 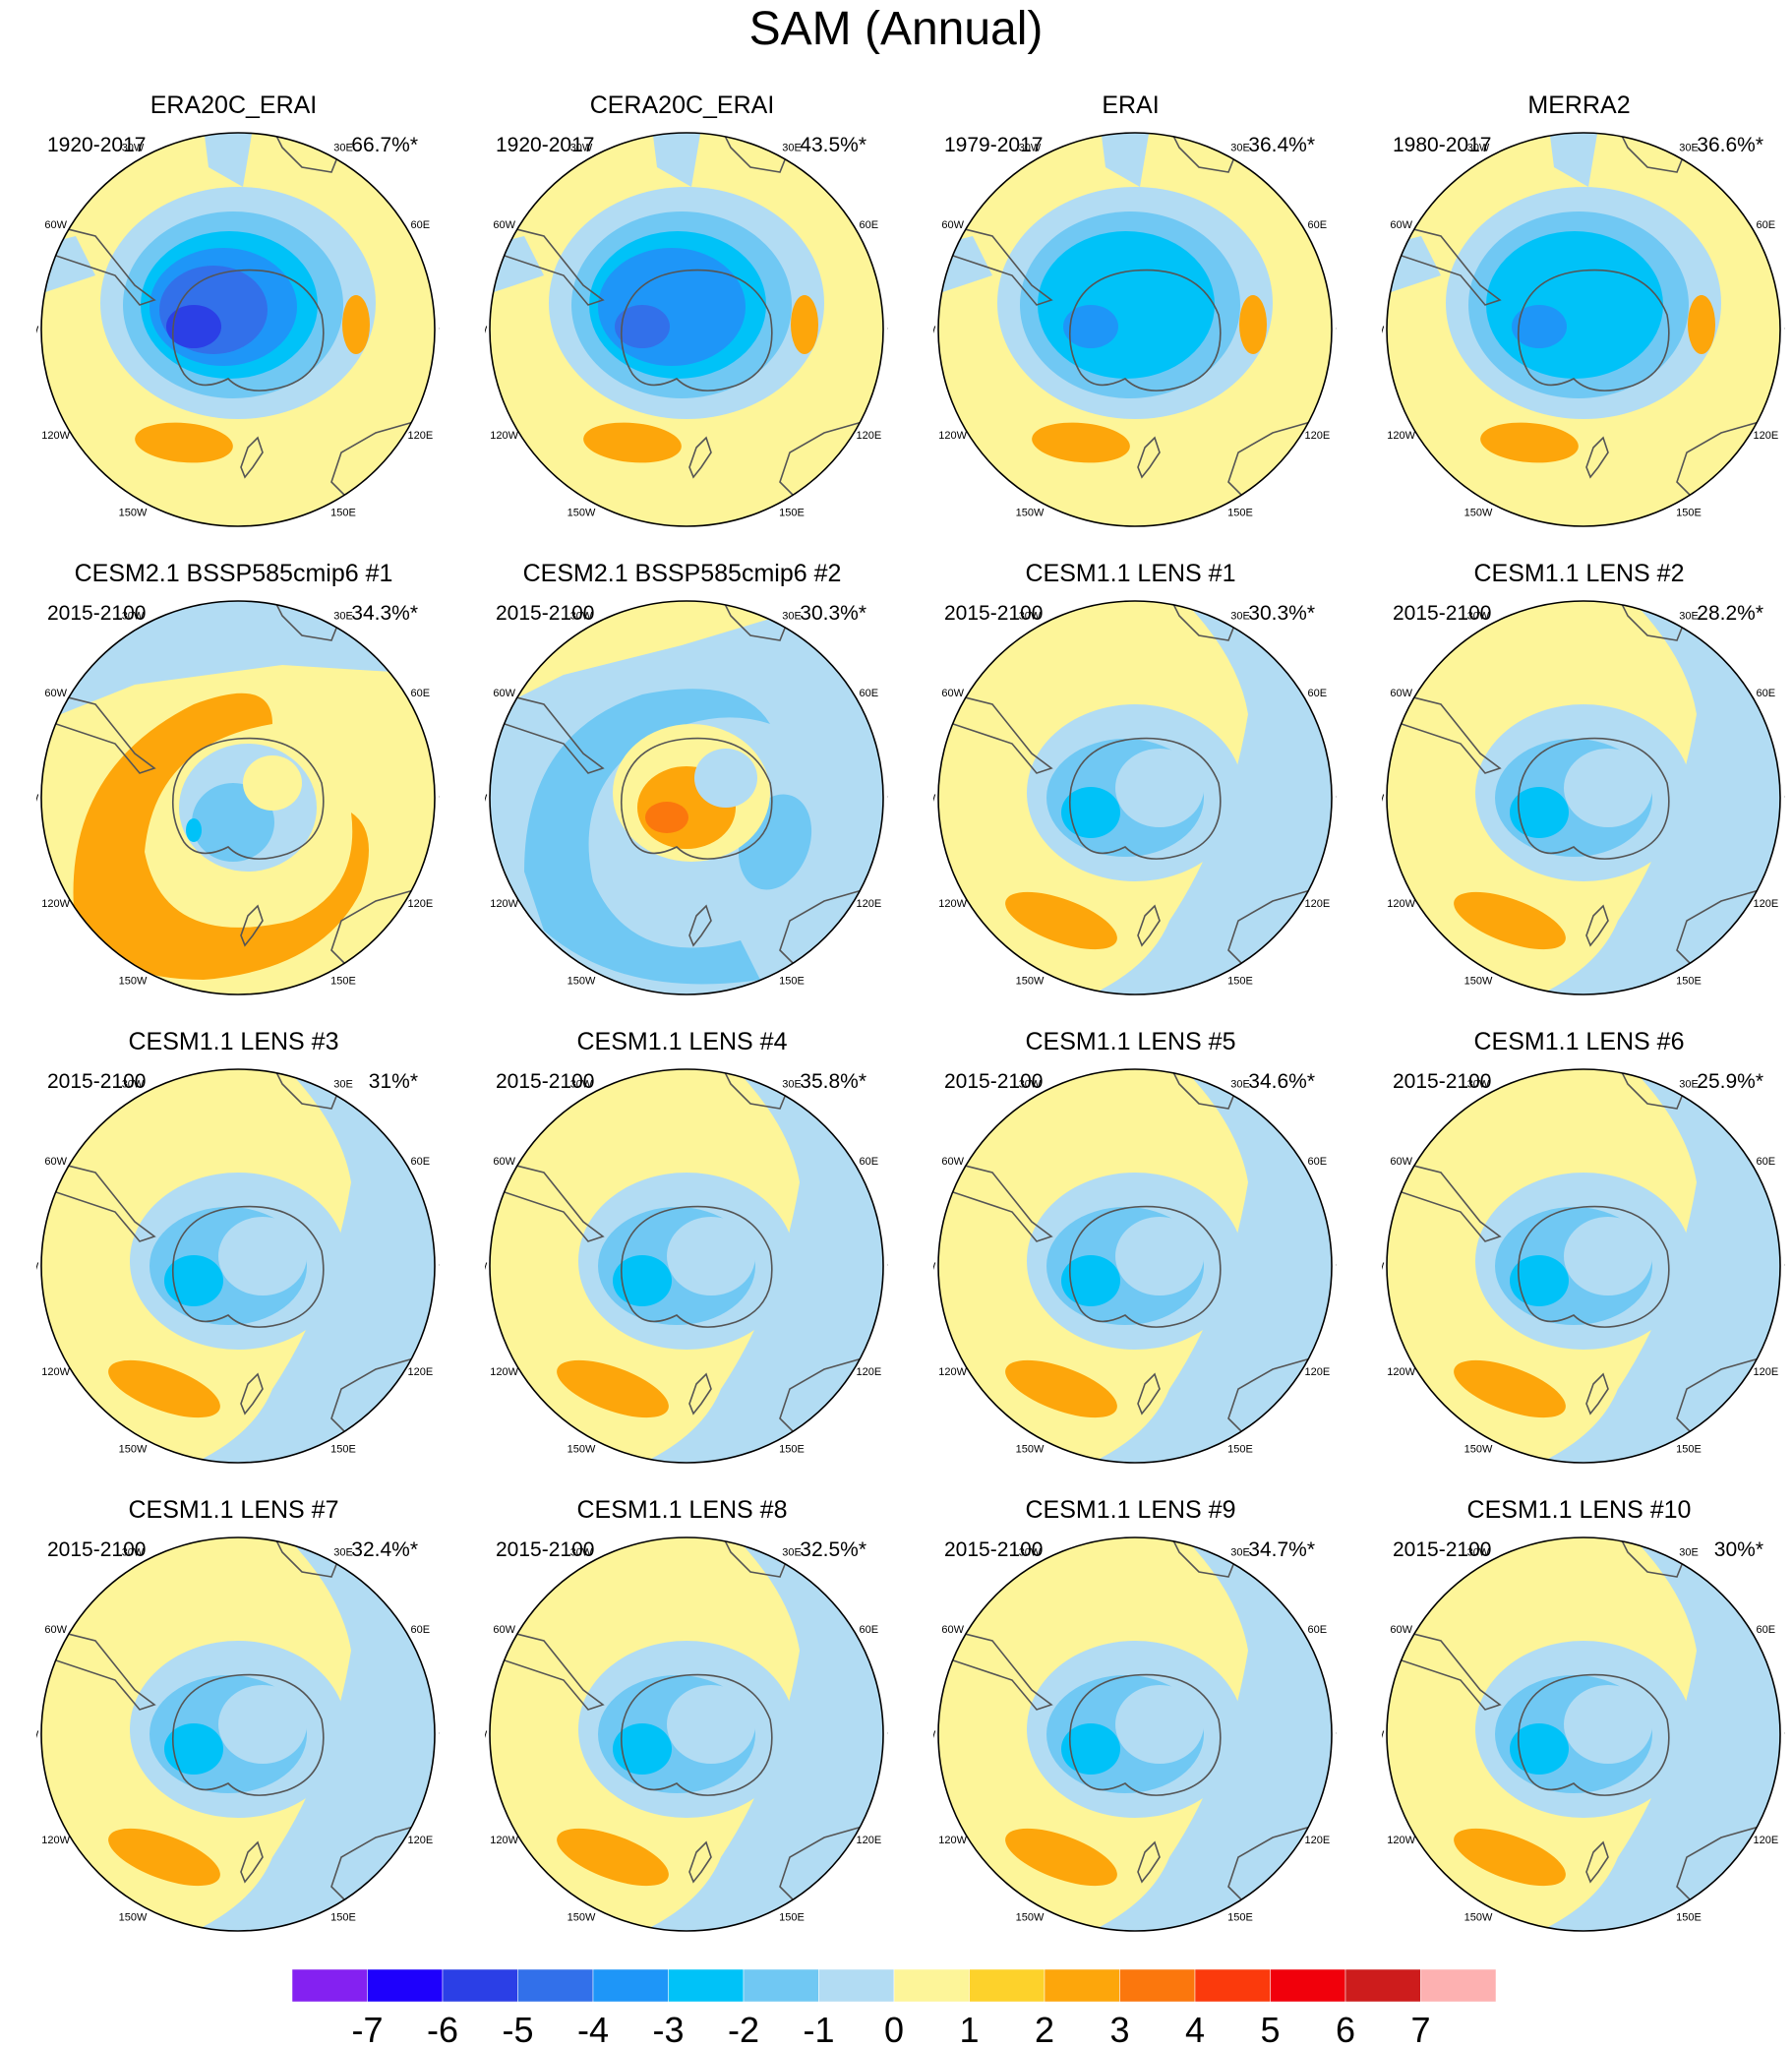 I want to click on panel-variance-explained: 36.4%*, so click(x=1281, y=145).